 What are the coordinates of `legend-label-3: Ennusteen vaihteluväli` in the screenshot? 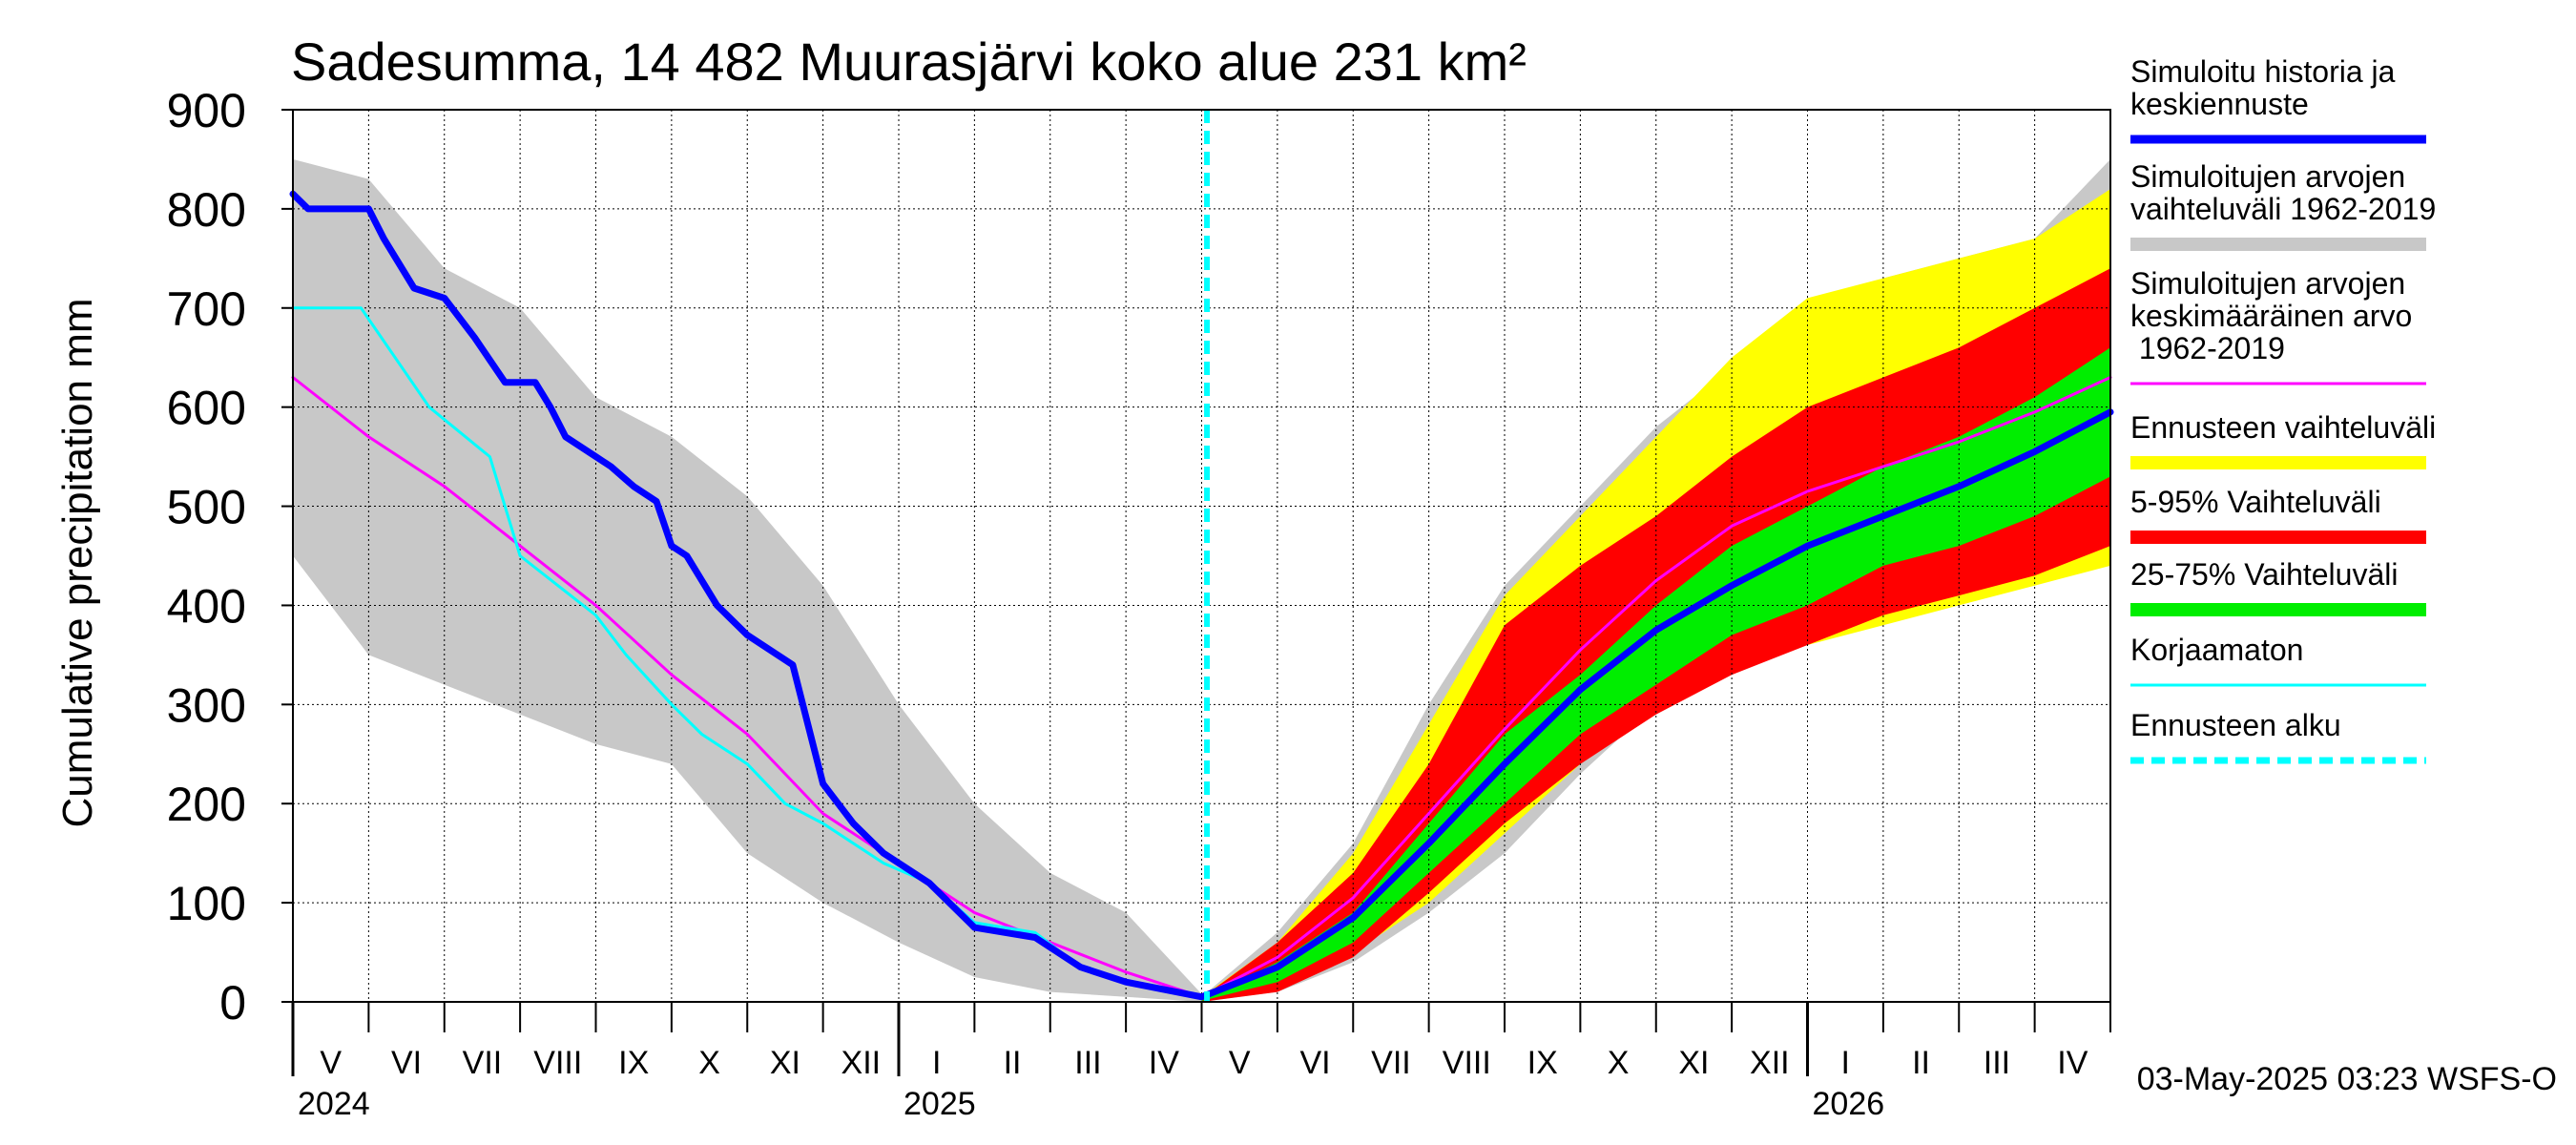 It's located at (2283, 428).